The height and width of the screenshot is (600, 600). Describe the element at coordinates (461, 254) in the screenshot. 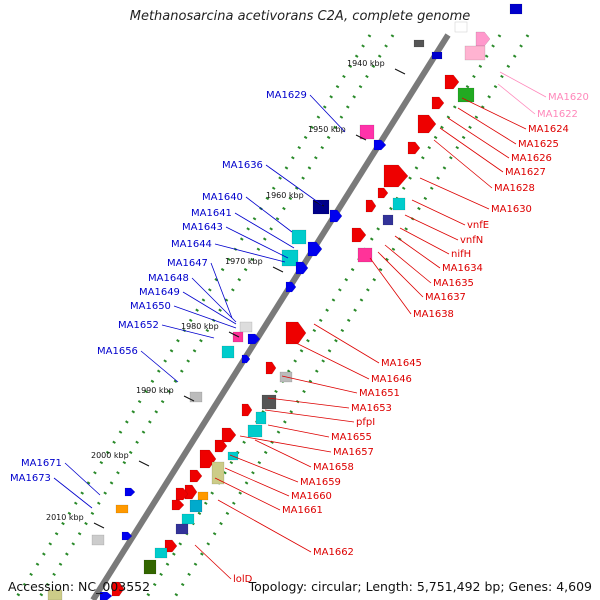

I see `gene-label-right: nifH` at that location.